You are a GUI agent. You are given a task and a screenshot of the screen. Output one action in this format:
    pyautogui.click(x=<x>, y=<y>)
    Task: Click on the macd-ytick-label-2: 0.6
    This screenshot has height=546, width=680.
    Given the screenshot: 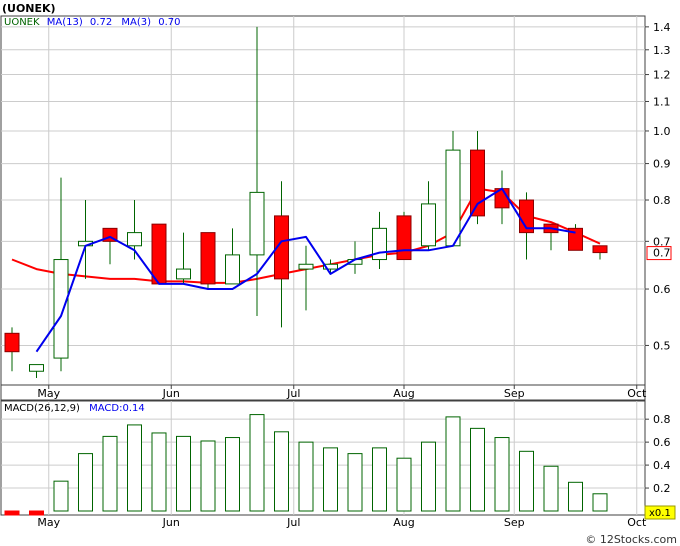 What is the action you would take?
    pyautogui.click(x=662, y=442)
    